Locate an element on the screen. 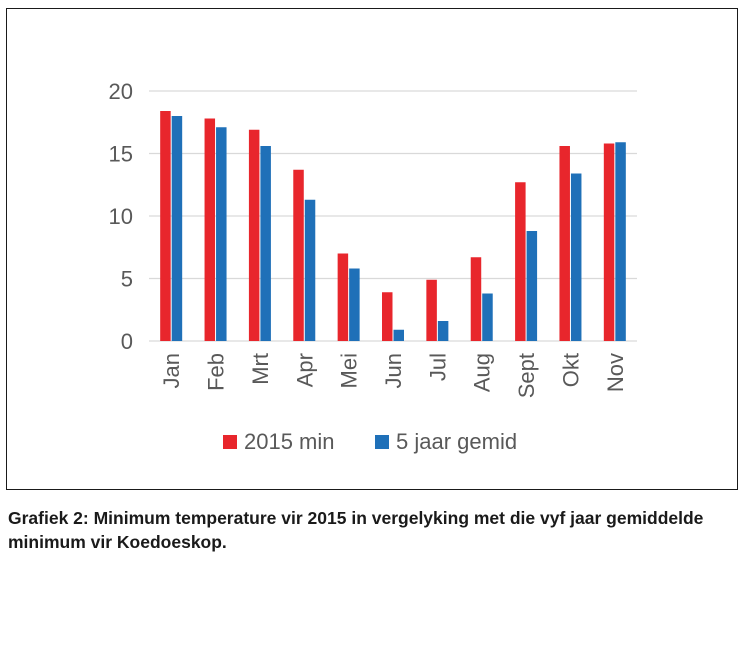  bar-series-2-mei is located at coordinates (354, 304).